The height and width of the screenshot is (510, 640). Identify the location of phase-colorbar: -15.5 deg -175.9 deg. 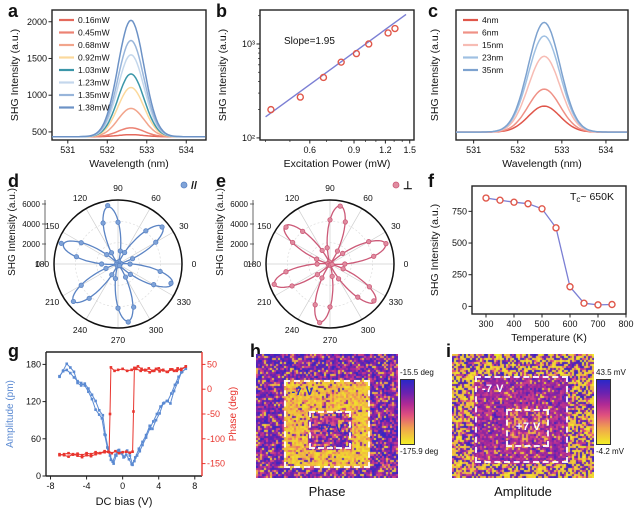
(423, 412).